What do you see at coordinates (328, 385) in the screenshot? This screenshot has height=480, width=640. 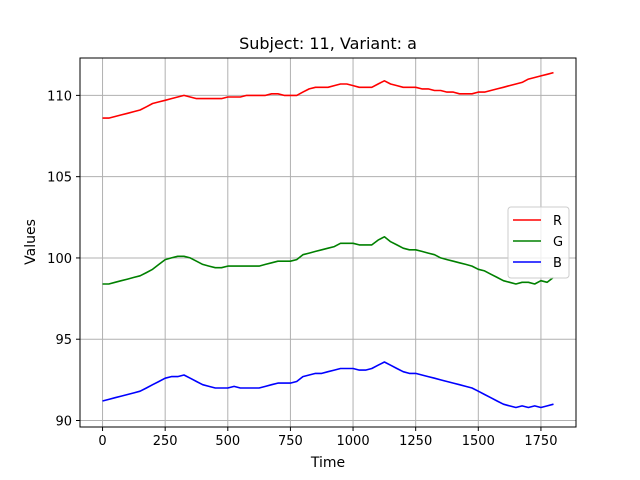 I see `series-line-B` at bounding box center [328, 385].